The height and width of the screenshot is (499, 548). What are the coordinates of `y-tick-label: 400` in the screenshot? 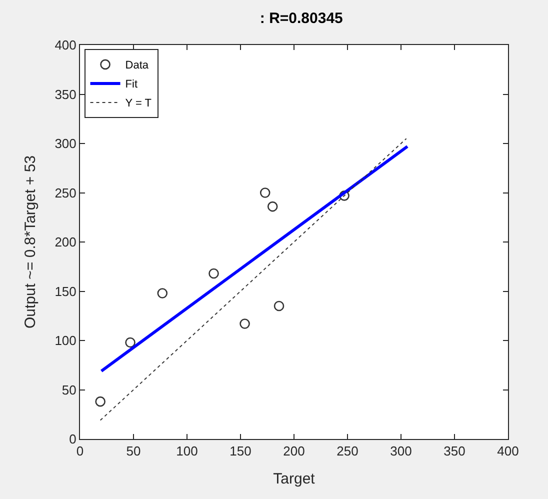 It's located at (65, 45).